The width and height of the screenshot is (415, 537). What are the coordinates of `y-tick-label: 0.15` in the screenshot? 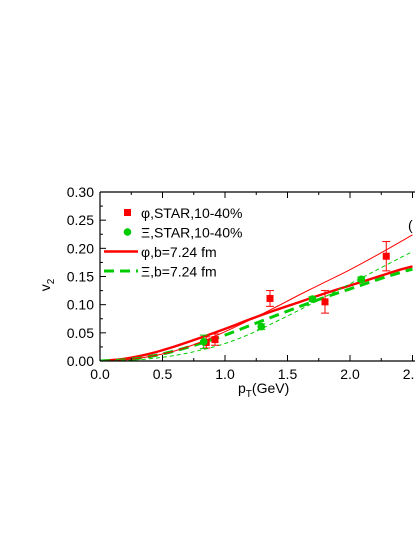 It's located at (80, 277).